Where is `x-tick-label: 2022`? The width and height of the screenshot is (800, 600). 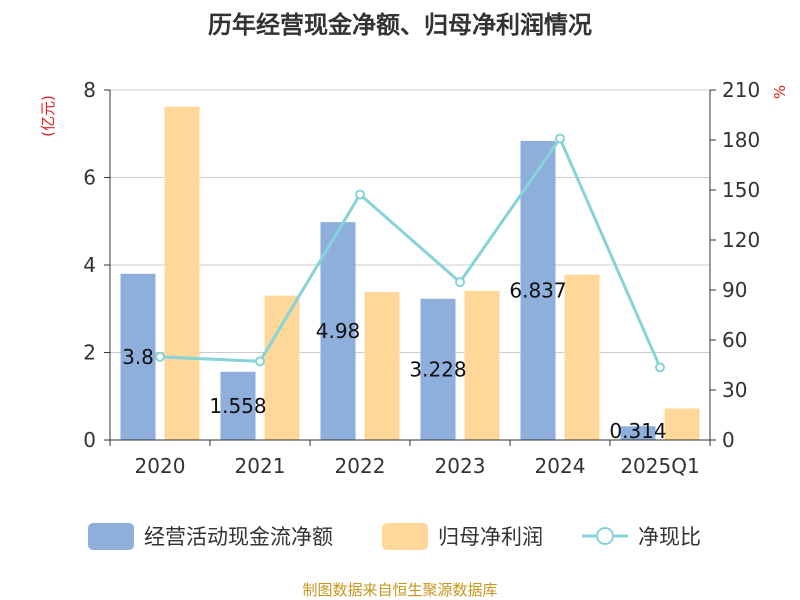
x-tick-label: 2022 is located at coordinates (360, 466).